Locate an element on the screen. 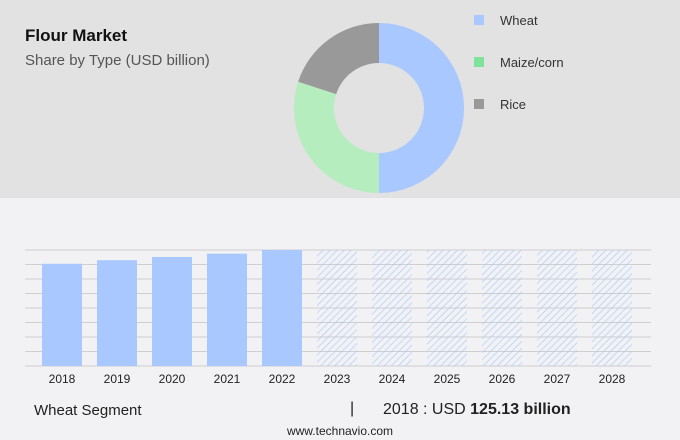  x-label-2028: 2028 is located at coordinates (612, 379).